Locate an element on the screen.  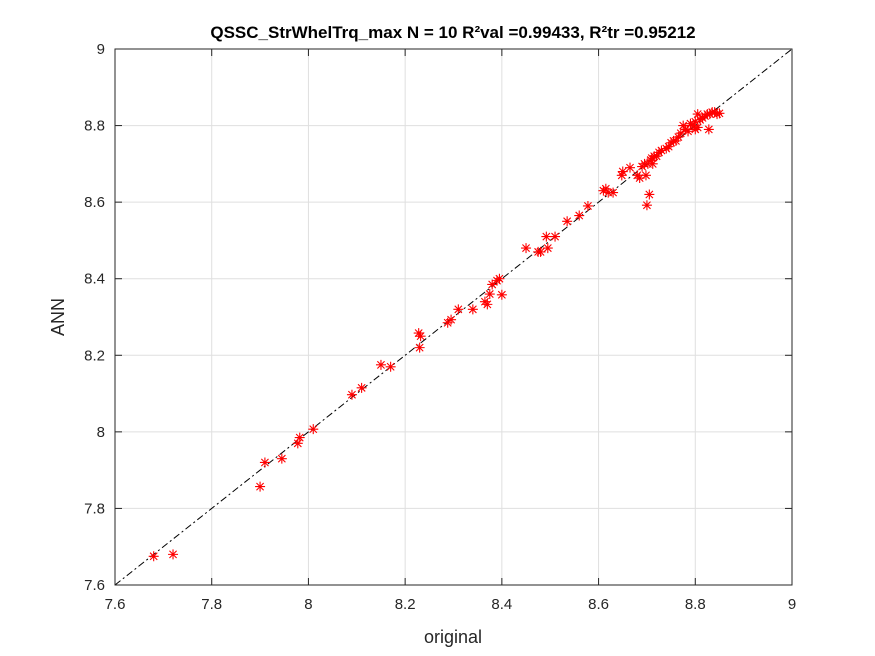
x-tick-label: 7.6 is located at coordinates (115, 604).